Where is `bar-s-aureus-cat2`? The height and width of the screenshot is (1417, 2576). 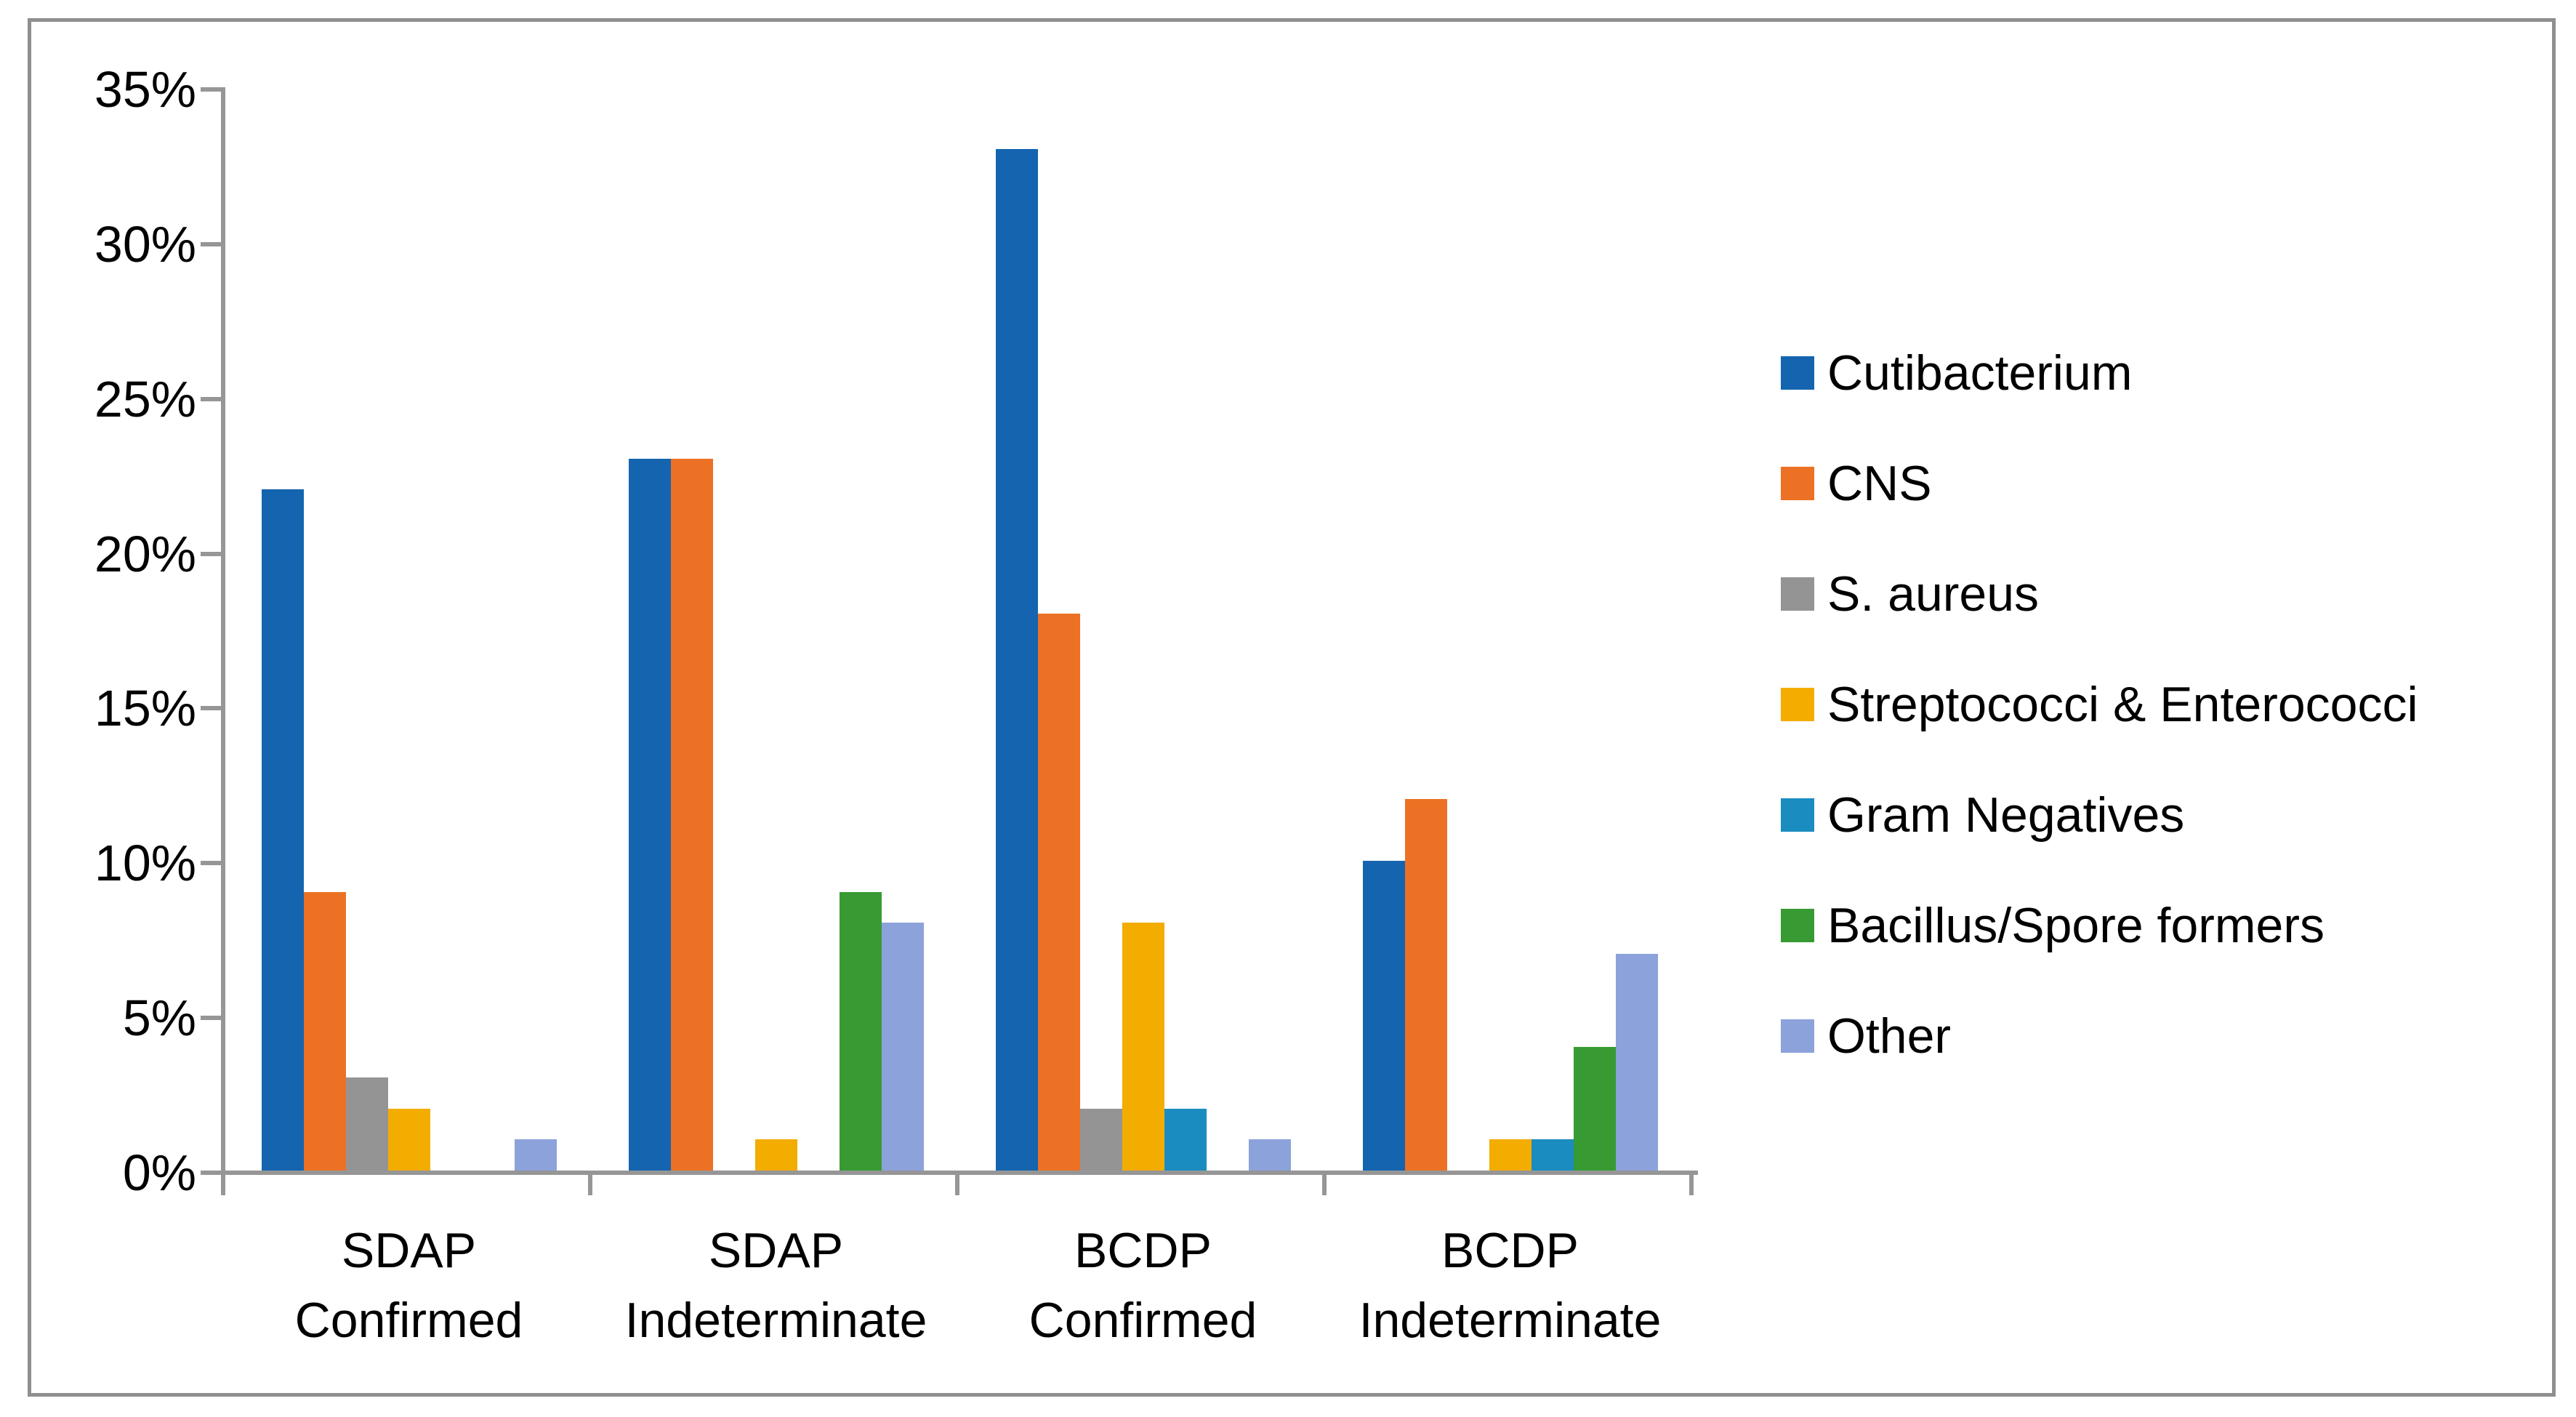
bar-s-aureus-cat2 is located at coordinates (1100, 1139).